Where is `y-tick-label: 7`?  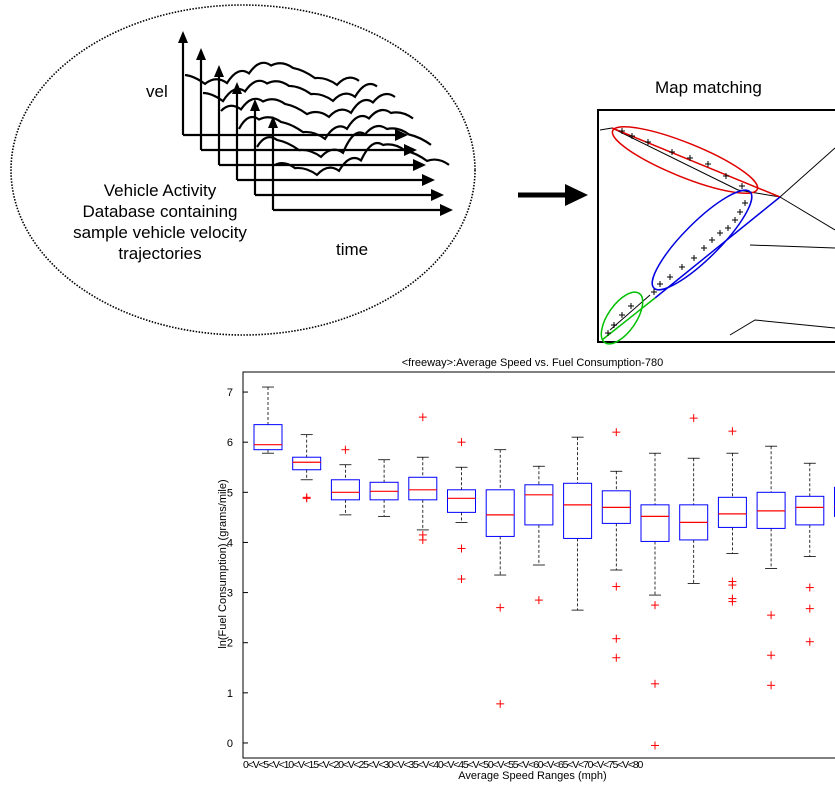 y-tick-label: 7 is located at coordinates (230, 393).